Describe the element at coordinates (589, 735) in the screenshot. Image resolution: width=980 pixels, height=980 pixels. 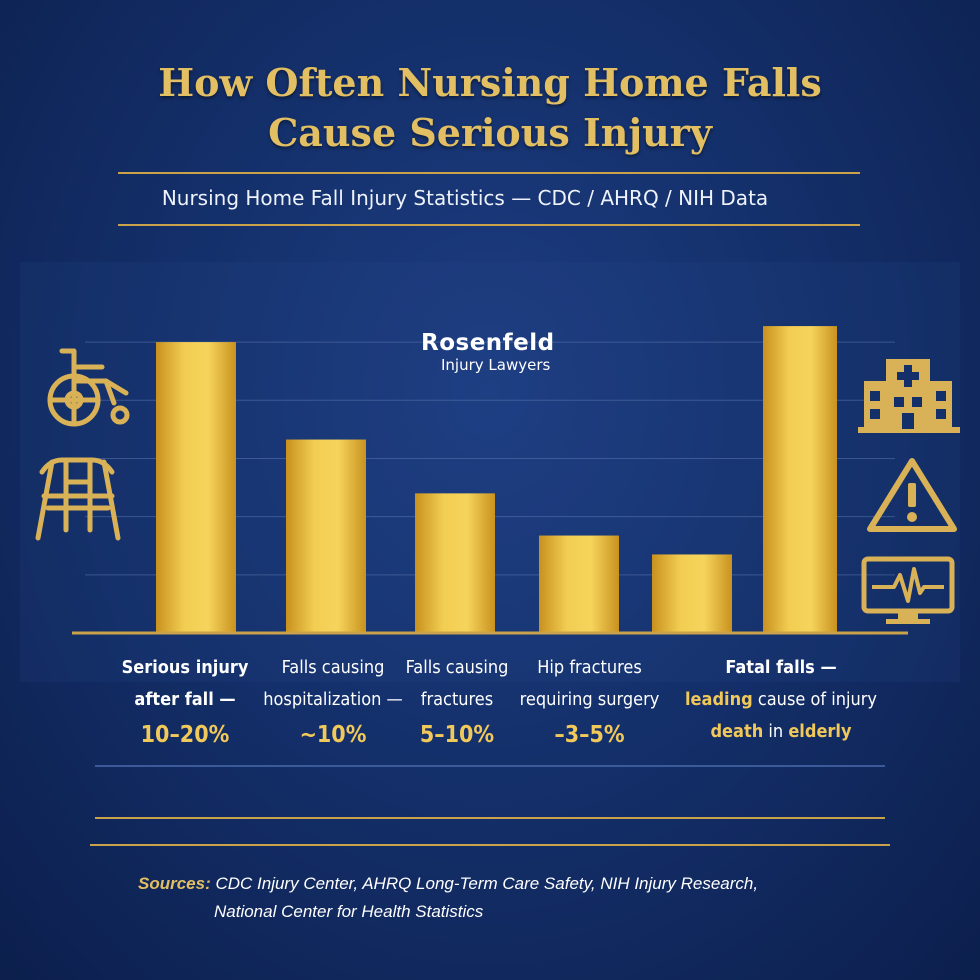
I see `label-4-value: –3–5%` at that location.